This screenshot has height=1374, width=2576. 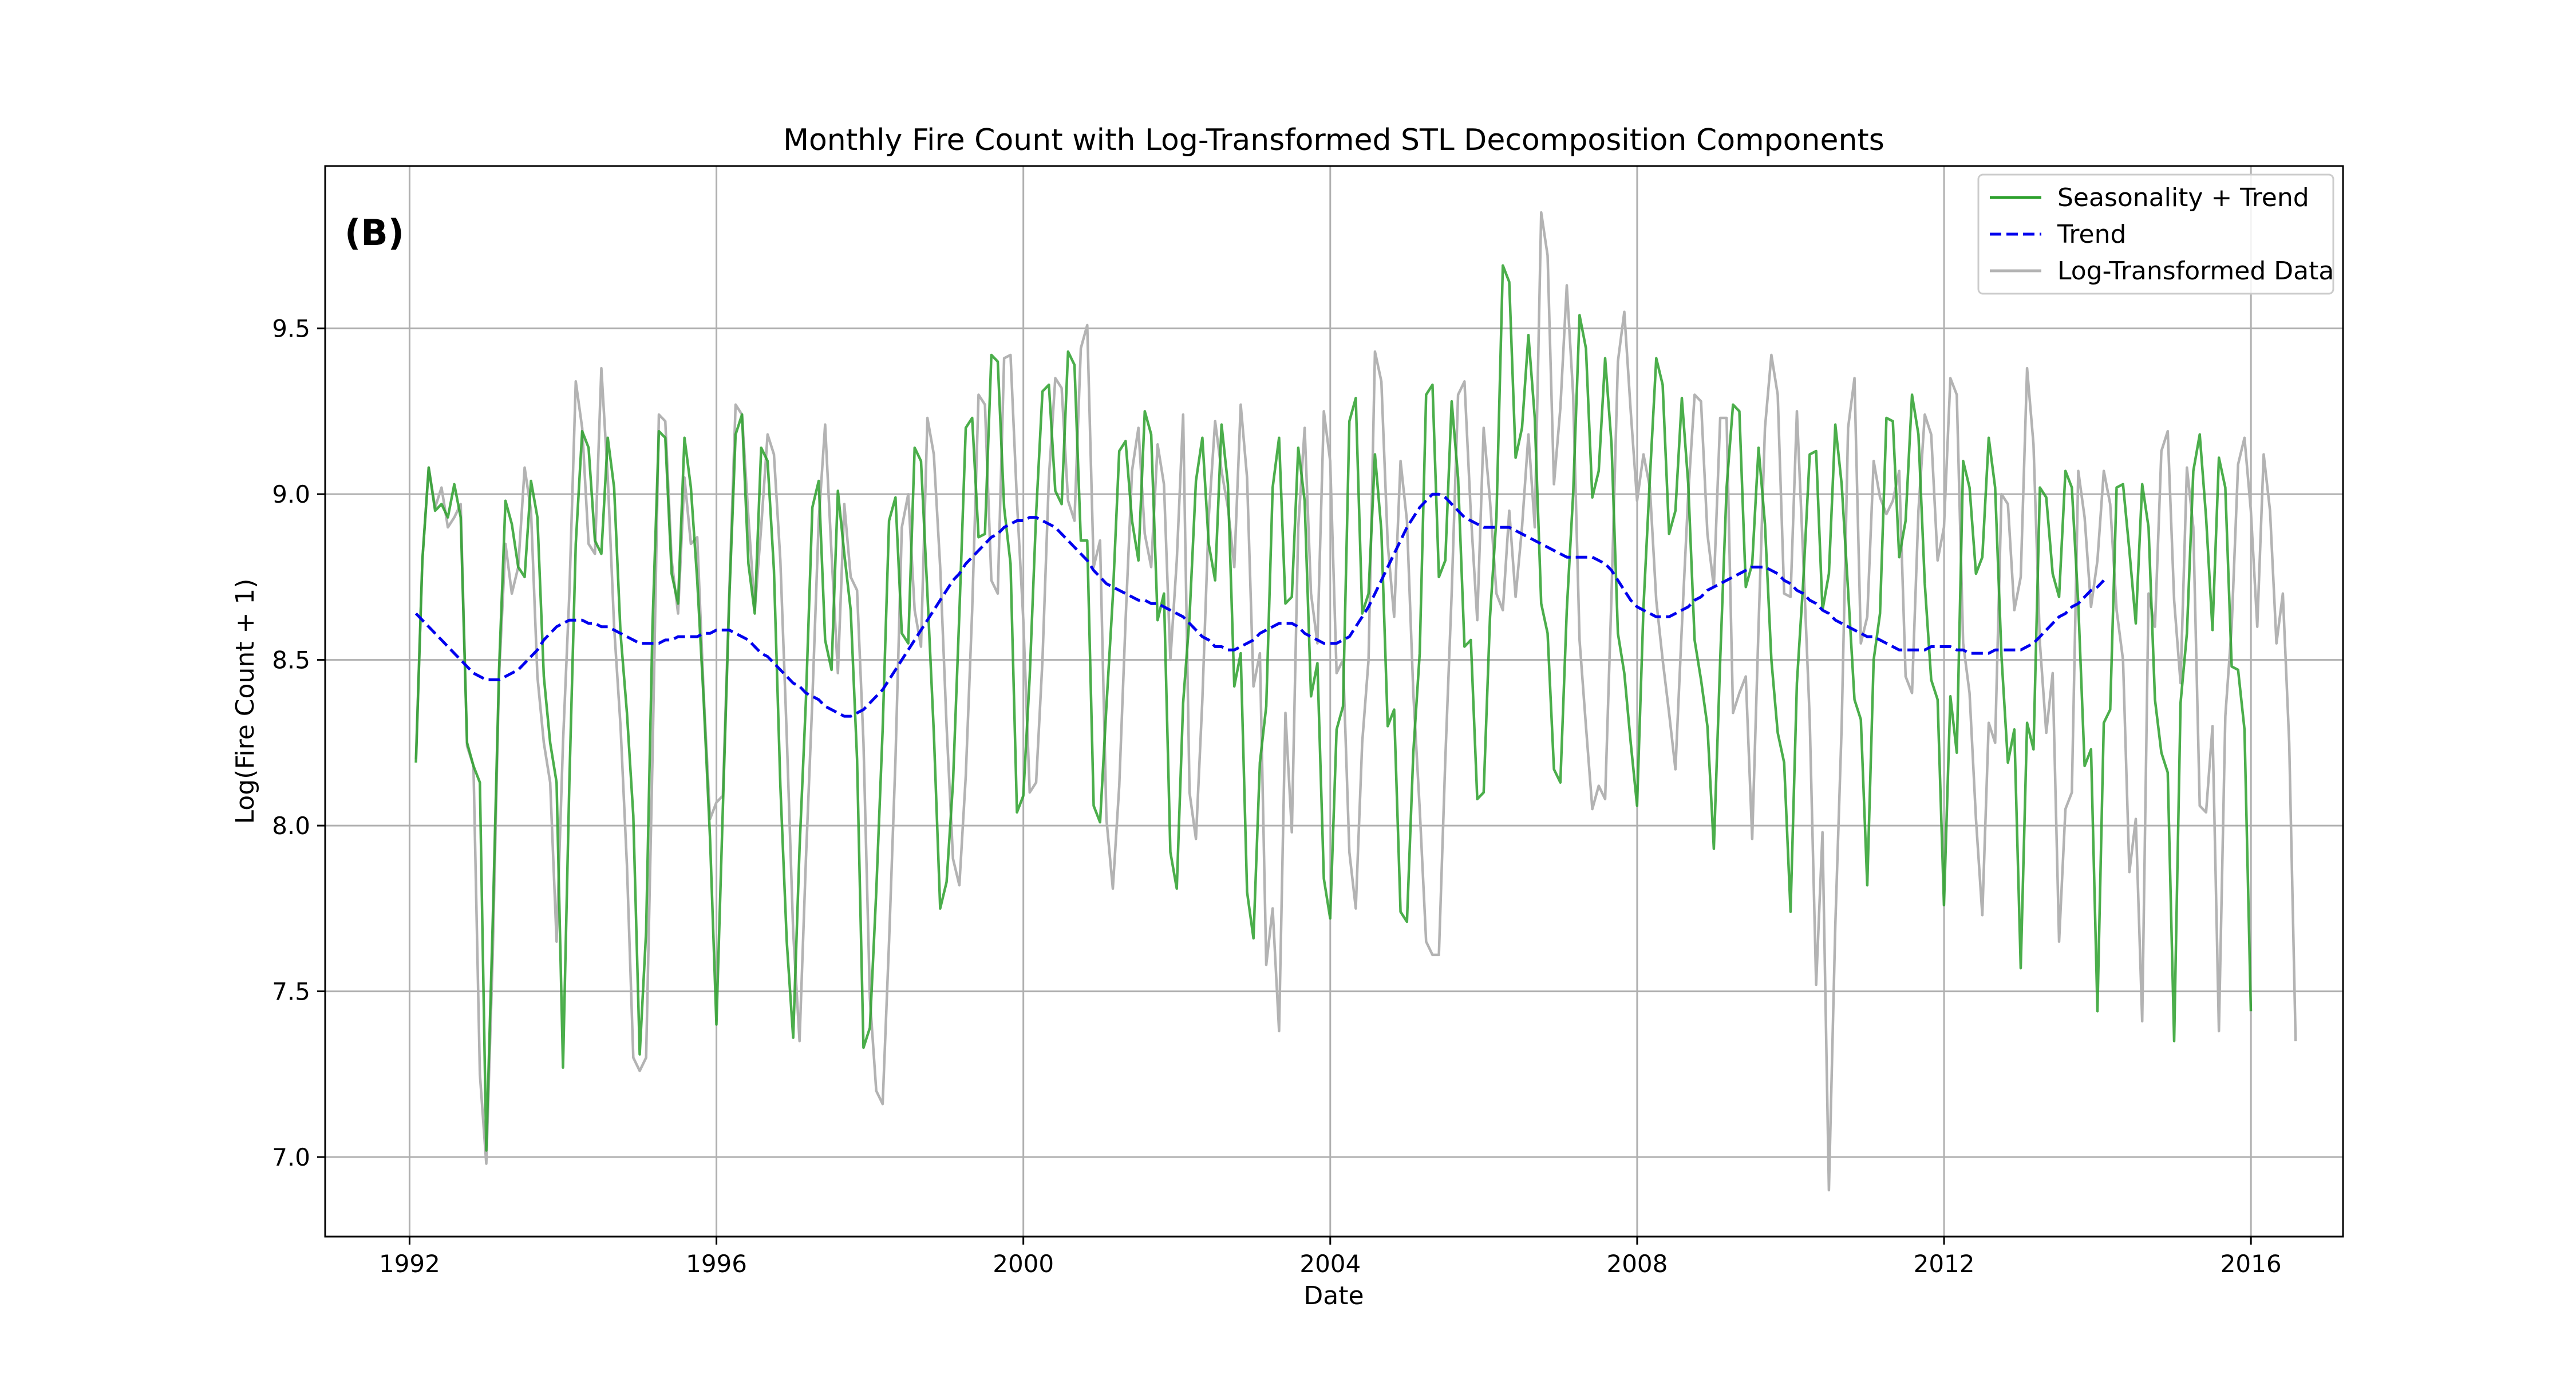 What do you see at coordinates (2183, 198) in the screenshot?
I see `legend-label-seasonality-trend: Seasonality + Trend` at bounding box center [2183, 198].